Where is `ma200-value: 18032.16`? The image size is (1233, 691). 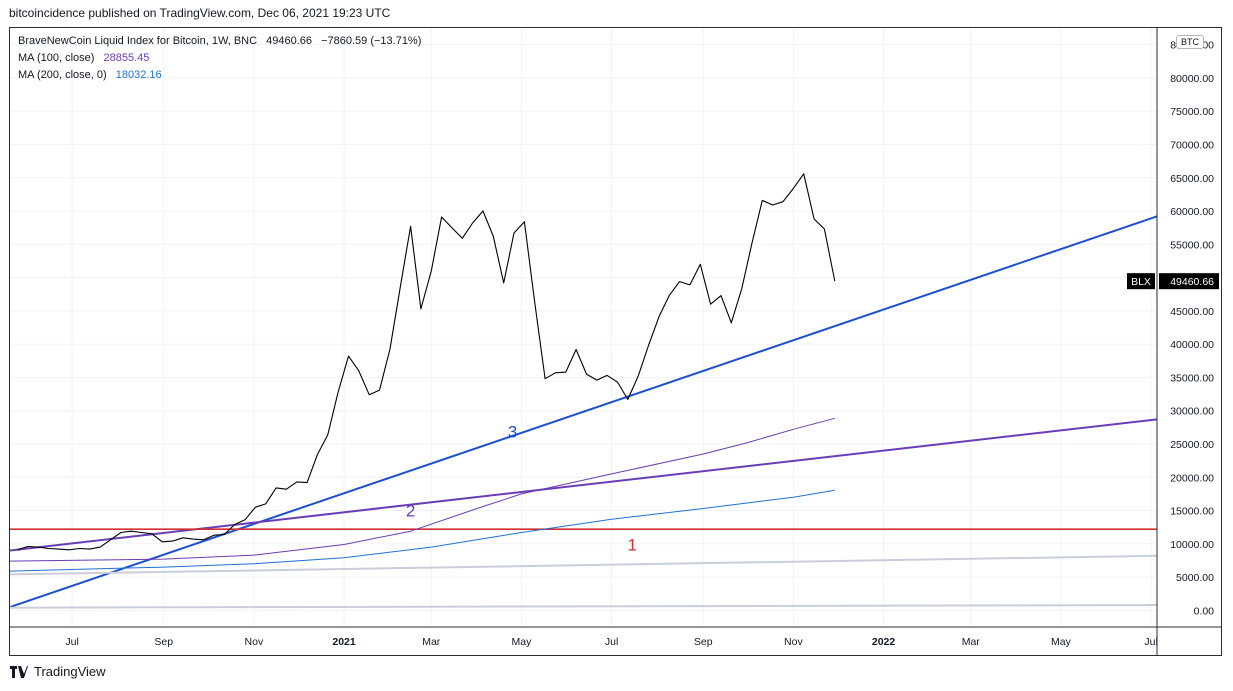 ma200-value: 18032.16 is located at coordinates (138, 75).